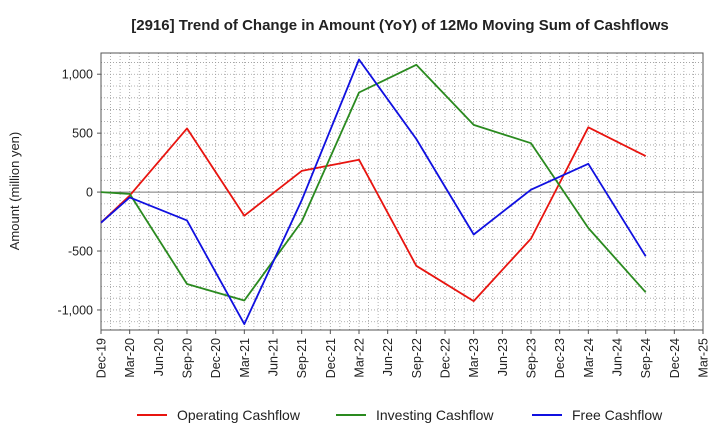  I want to click on x-tick-label: Jun-21, so click(274, 357).